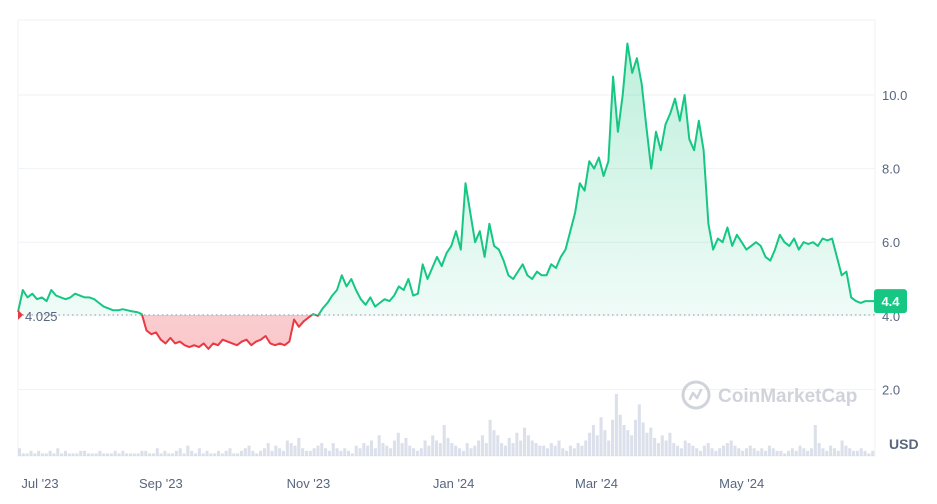 Image resolution: width=937 pixels, height=504 pixels. I want to click on baseline-price-label: 4.025, so click(41, 316).